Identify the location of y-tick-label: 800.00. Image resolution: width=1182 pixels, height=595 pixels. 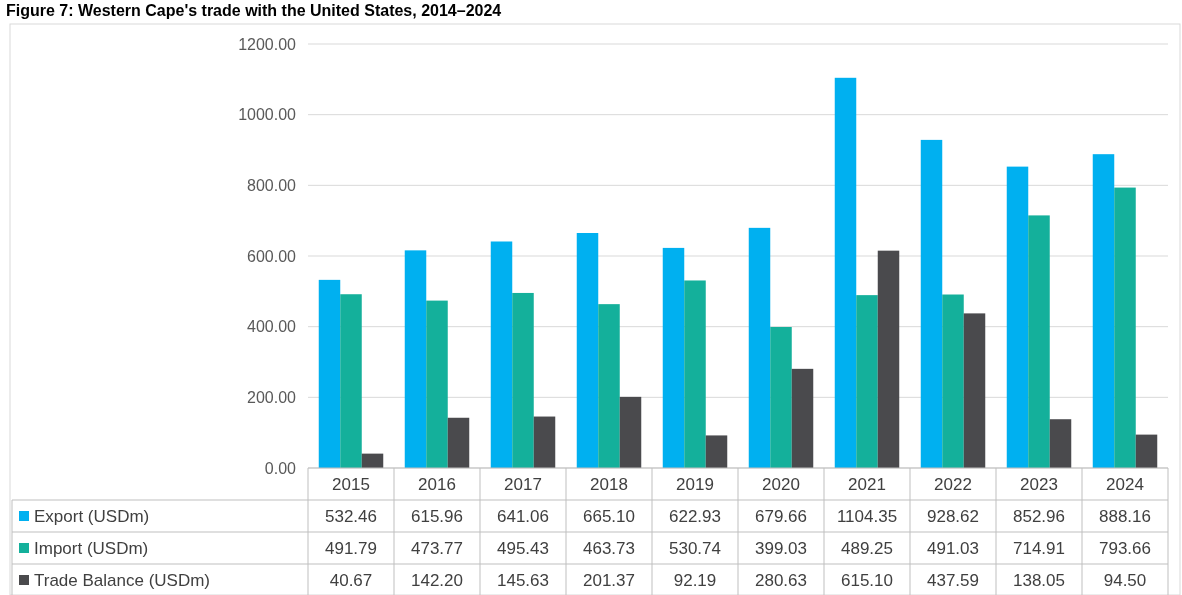
(272, 185).